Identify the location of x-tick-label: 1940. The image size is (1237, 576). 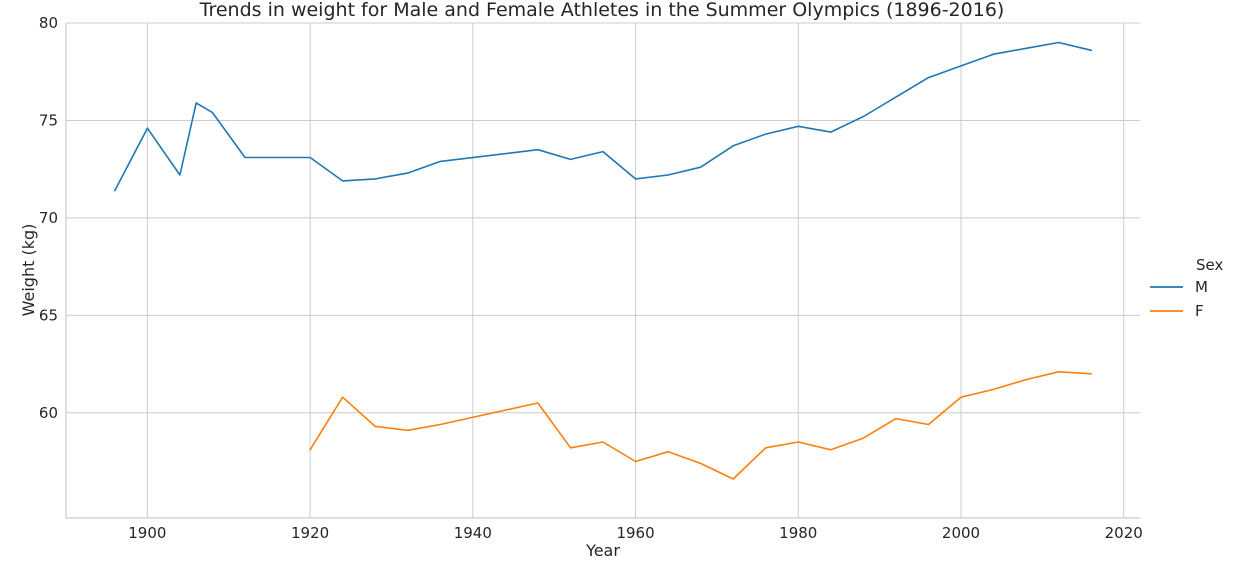
(473, 533).